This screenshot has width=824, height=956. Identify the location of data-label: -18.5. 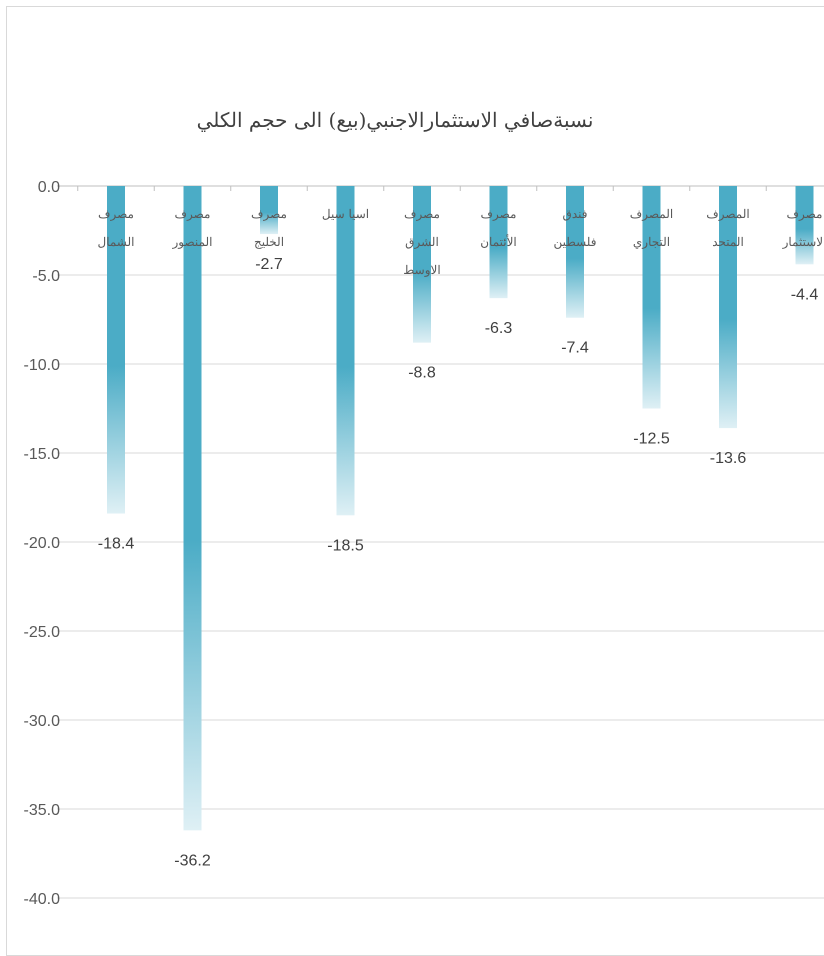
(345, 545).